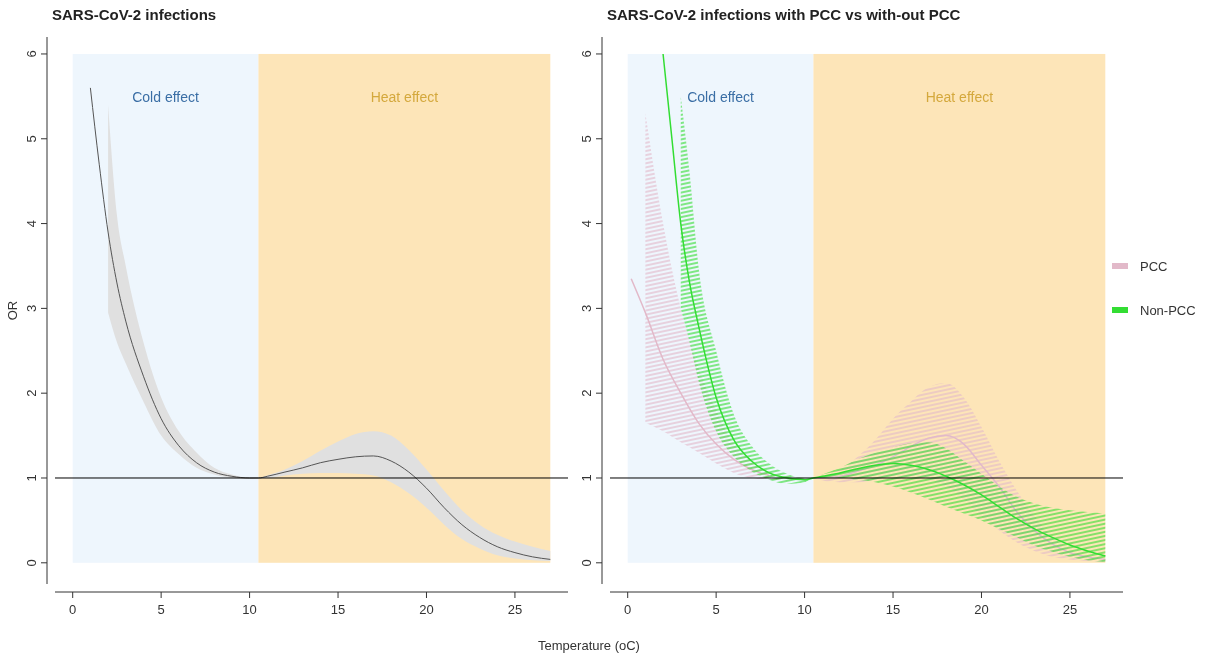  Describe the element at coordinates (784, 14) in the screenshot. I see `chart-title: SARS-CoV-2 infections with PCC vs with-out PCC` at that location.